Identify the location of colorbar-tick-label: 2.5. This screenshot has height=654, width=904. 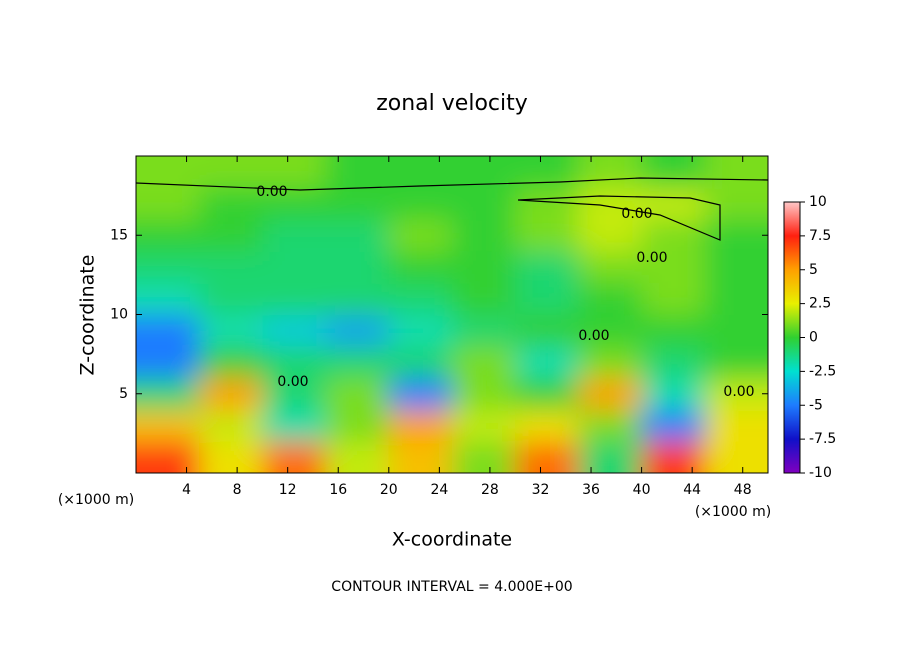
(820, 304).